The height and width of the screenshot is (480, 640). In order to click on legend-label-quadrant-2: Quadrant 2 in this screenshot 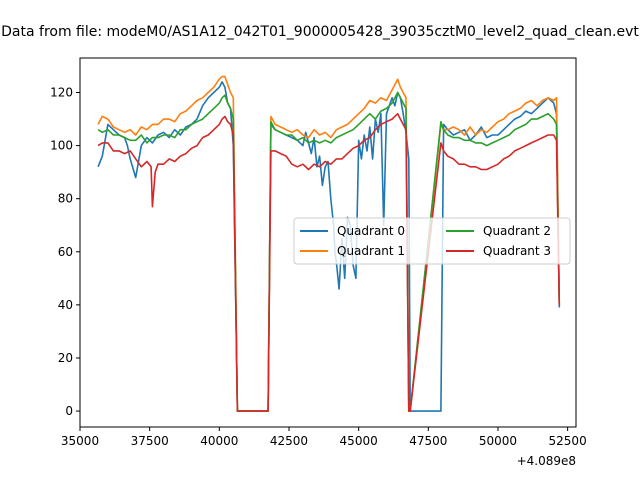, I will do `click(517, 231)`.